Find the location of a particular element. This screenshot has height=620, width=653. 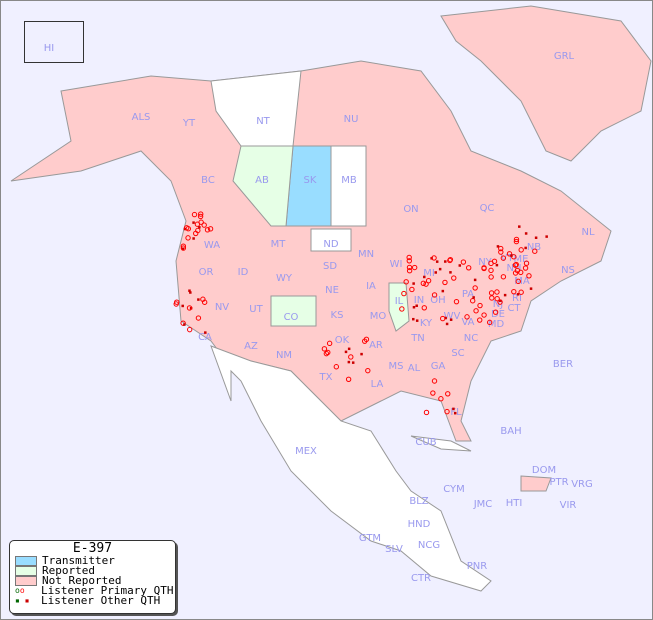

region-label-MA: MA is located at coordinates (522, 281).